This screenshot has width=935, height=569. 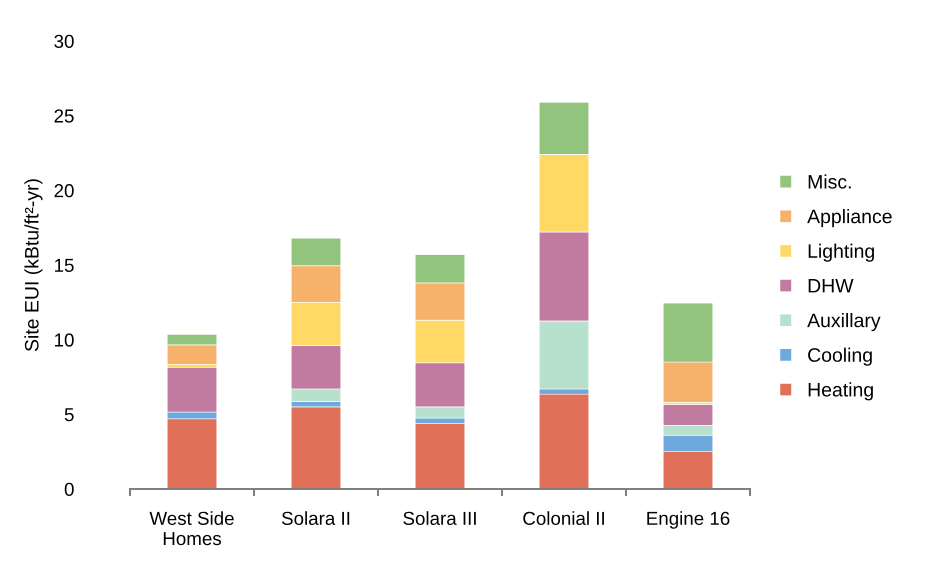 I want to click on y-tick-label: 10, so click(x=64, y=340).